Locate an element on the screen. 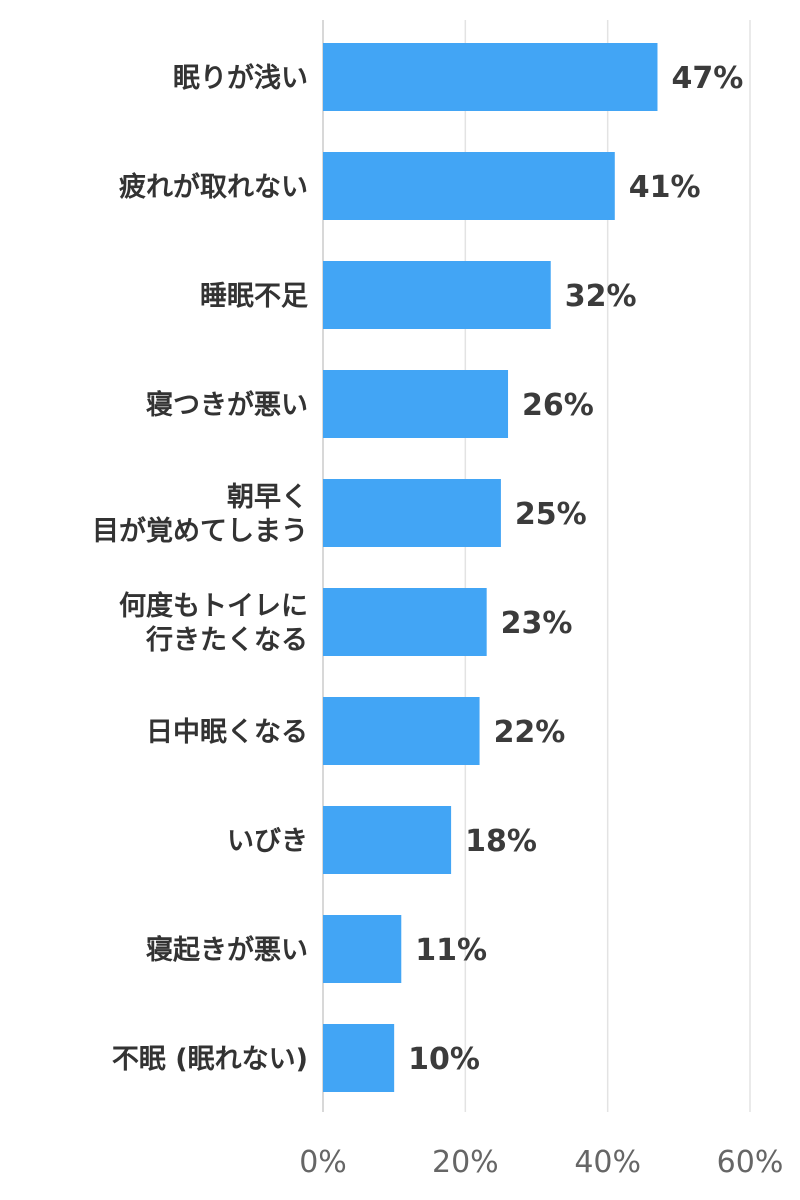 The height and width of the screenshot is (1200, 800). category-label: 目が覚めてしまう is located at coordinates (200, 531).